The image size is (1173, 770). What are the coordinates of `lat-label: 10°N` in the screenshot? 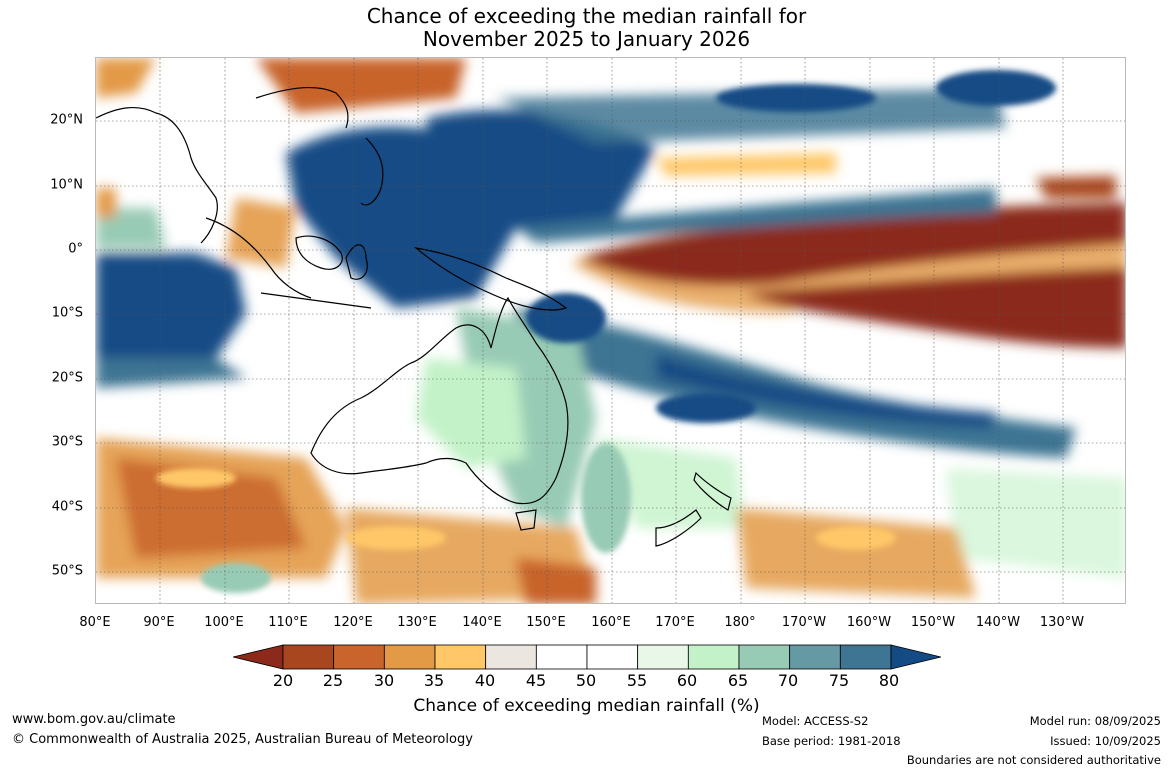 It's located at (66, 185).